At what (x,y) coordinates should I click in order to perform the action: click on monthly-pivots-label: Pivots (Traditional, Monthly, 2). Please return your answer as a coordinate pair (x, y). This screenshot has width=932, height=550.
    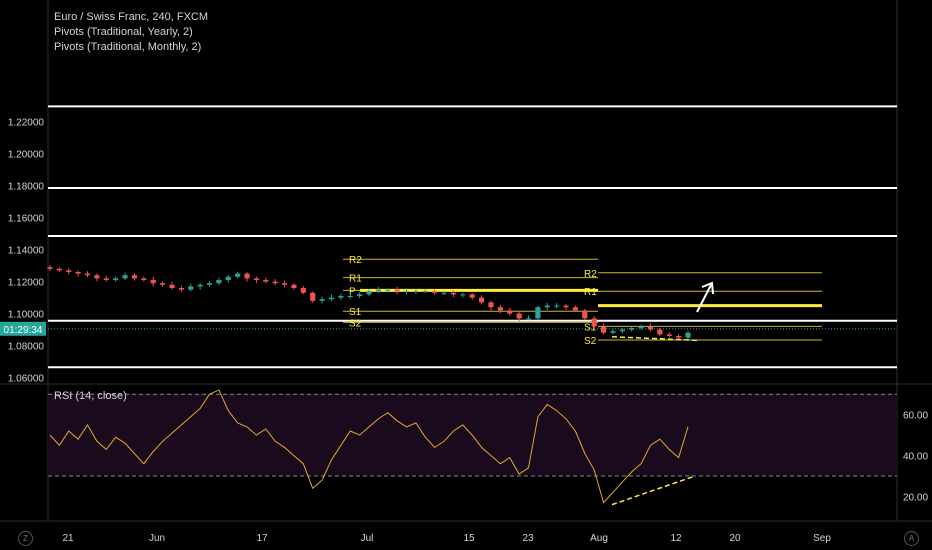
    Looking at the image, I should click on (128, 47).